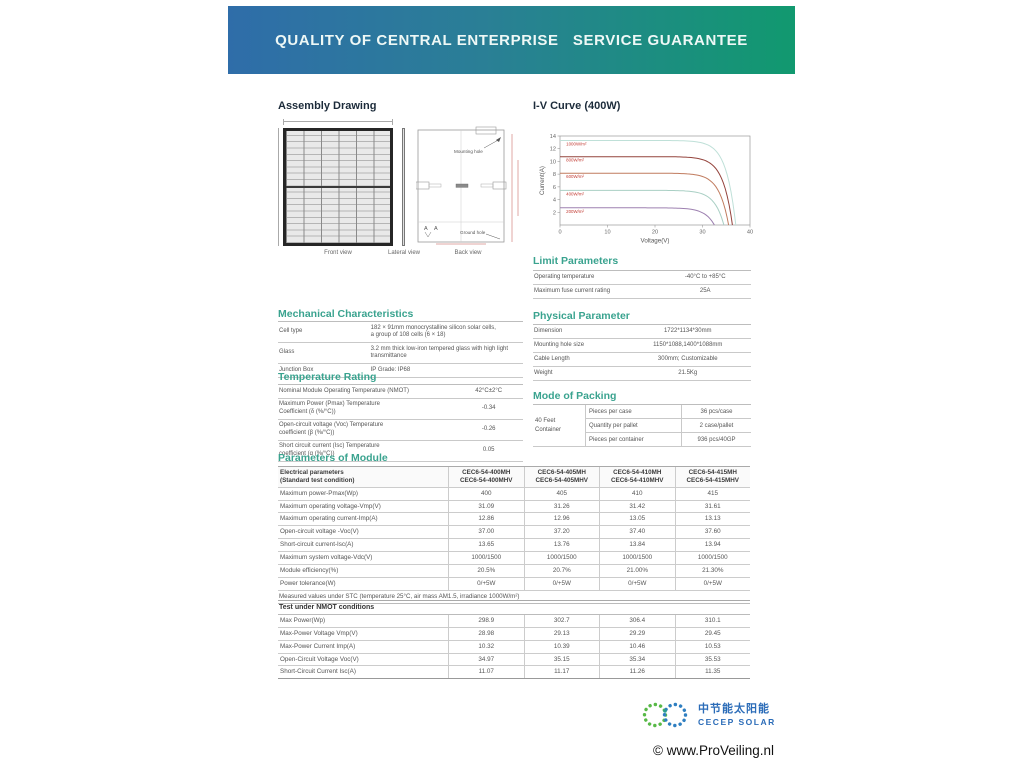 This screenshot has width=1024, height=768. I want to click on iv-curve-title: I-V Curve (400W), so click(577, 106).